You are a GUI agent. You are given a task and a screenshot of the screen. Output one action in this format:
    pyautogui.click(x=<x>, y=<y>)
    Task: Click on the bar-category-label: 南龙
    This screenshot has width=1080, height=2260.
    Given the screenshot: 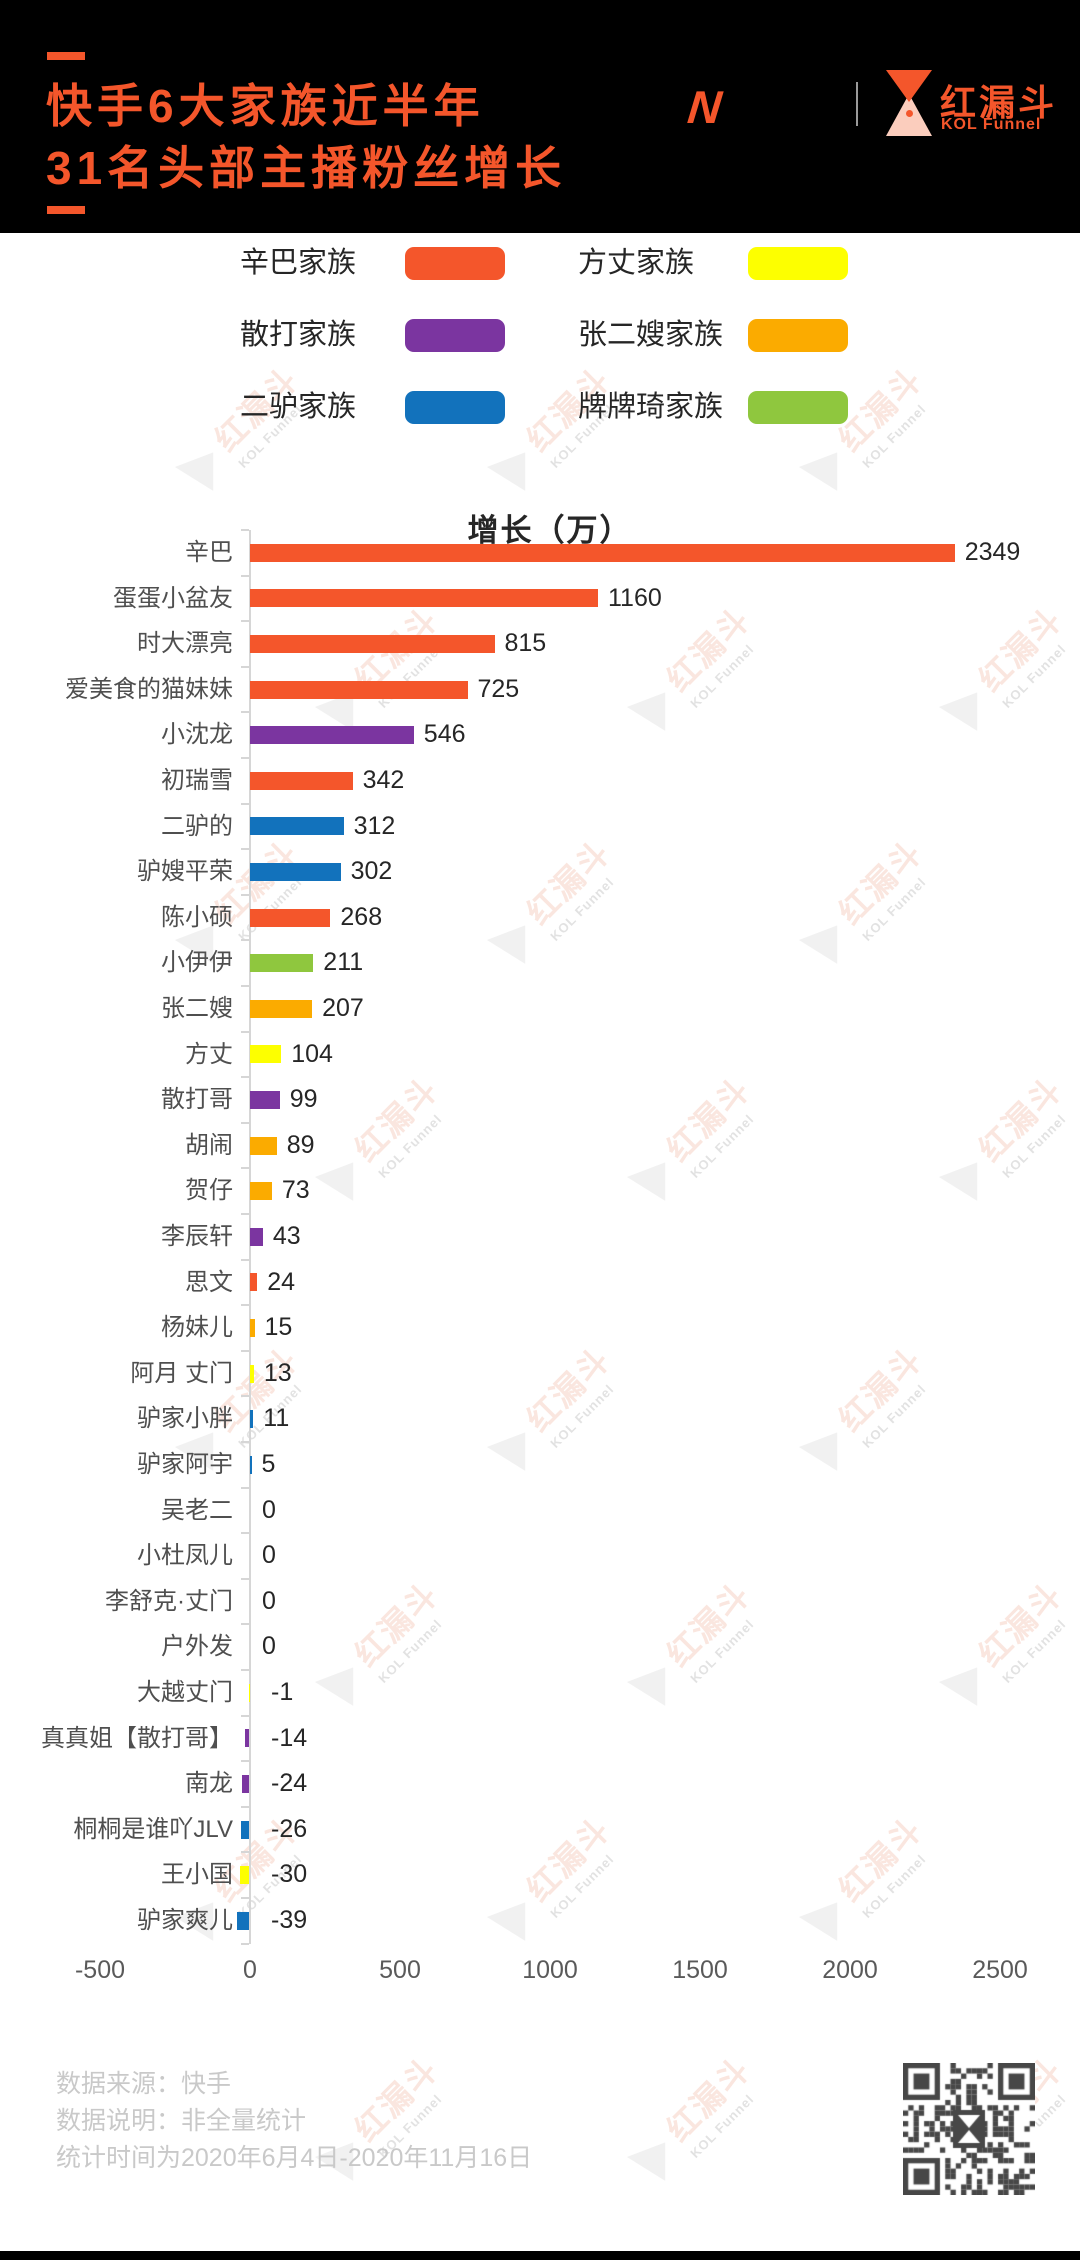 What is the action you would take?
    pyautogui.click(x=209, y=1784)
    